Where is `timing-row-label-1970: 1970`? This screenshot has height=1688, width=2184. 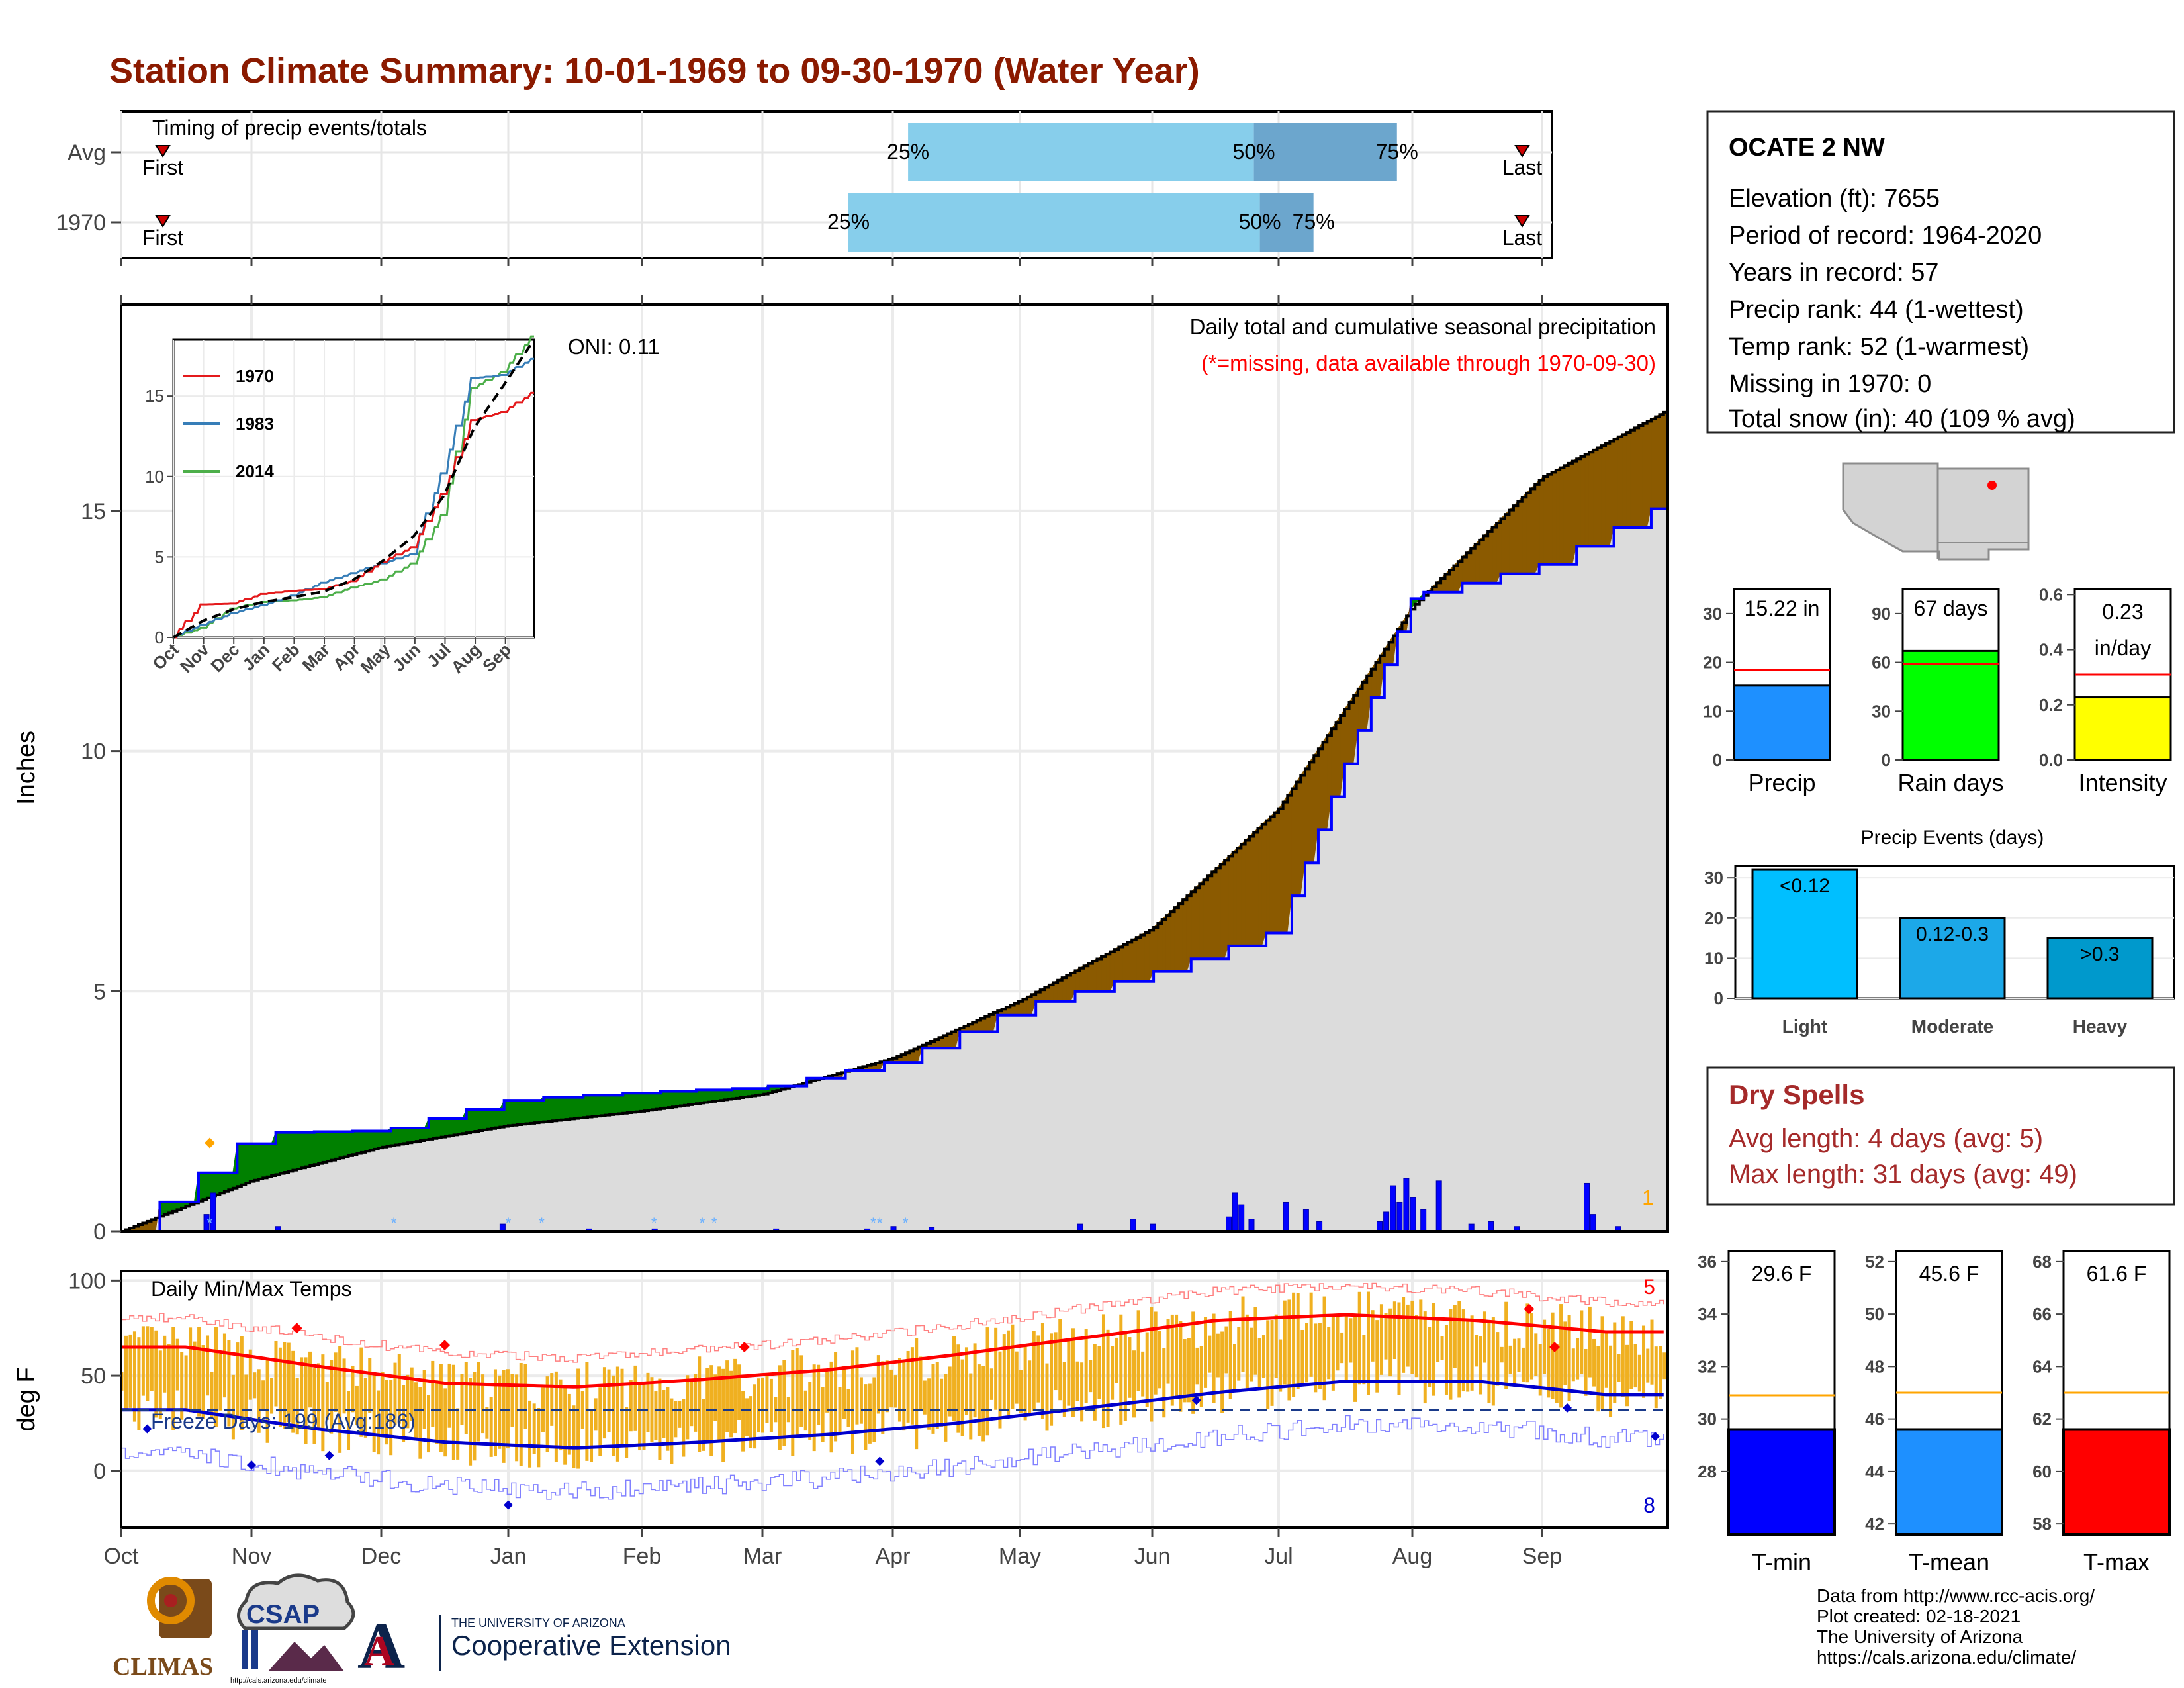 timing-row-label-1970: 1970 is located at coordinates (81, 223).